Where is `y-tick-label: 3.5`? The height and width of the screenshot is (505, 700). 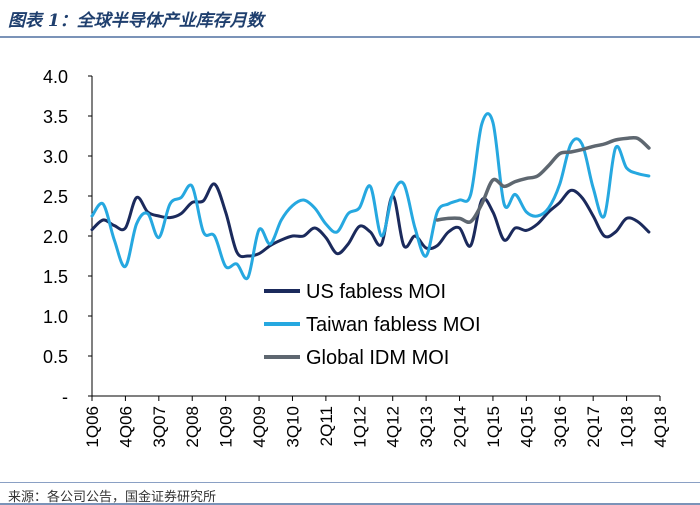
y-tick-label: 3.5 is located at coordinates (55, 117).